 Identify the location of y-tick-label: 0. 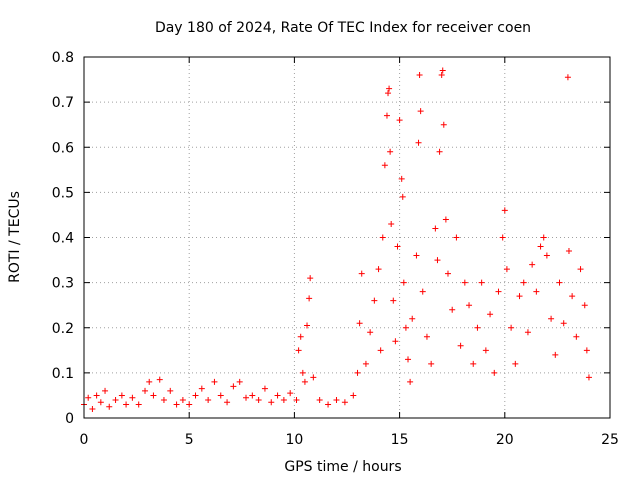
(69, 419).